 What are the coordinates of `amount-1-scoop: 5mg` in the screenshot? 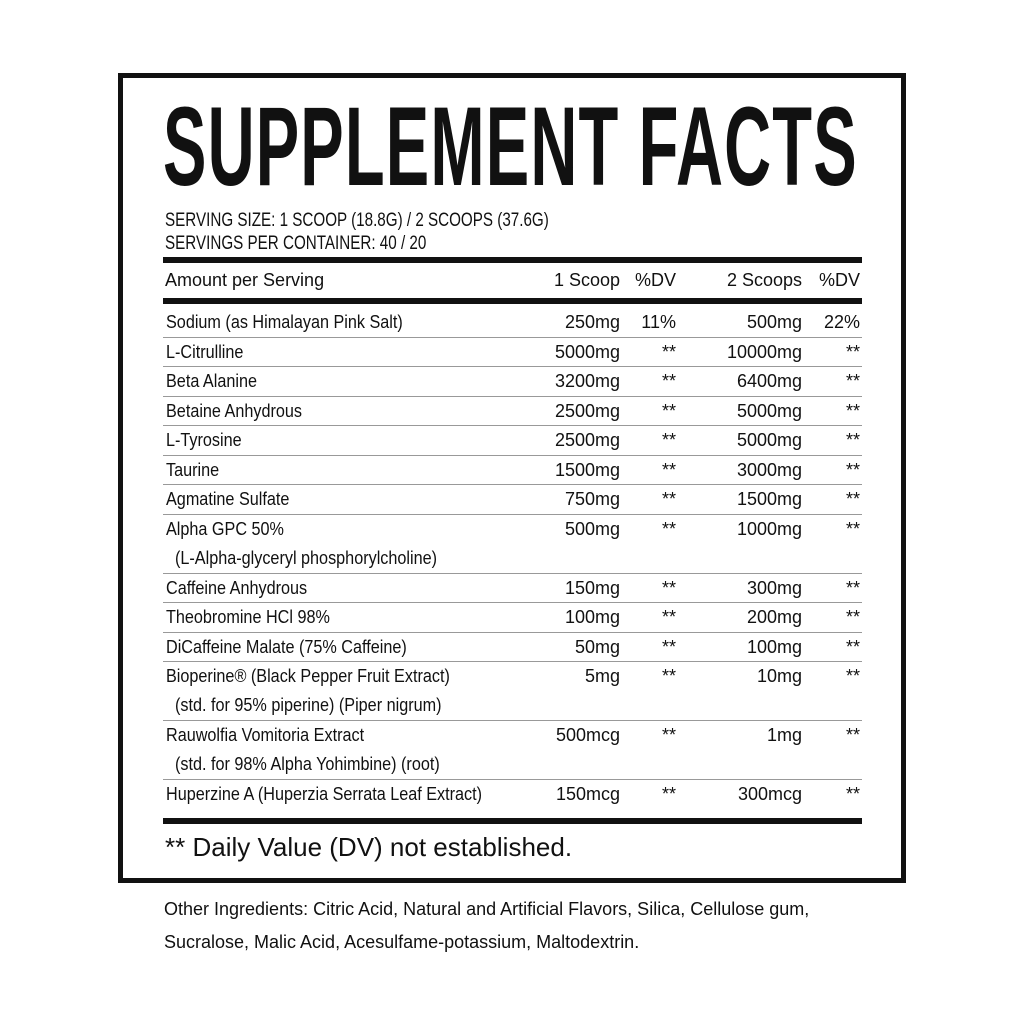 It's located at (602, 676).